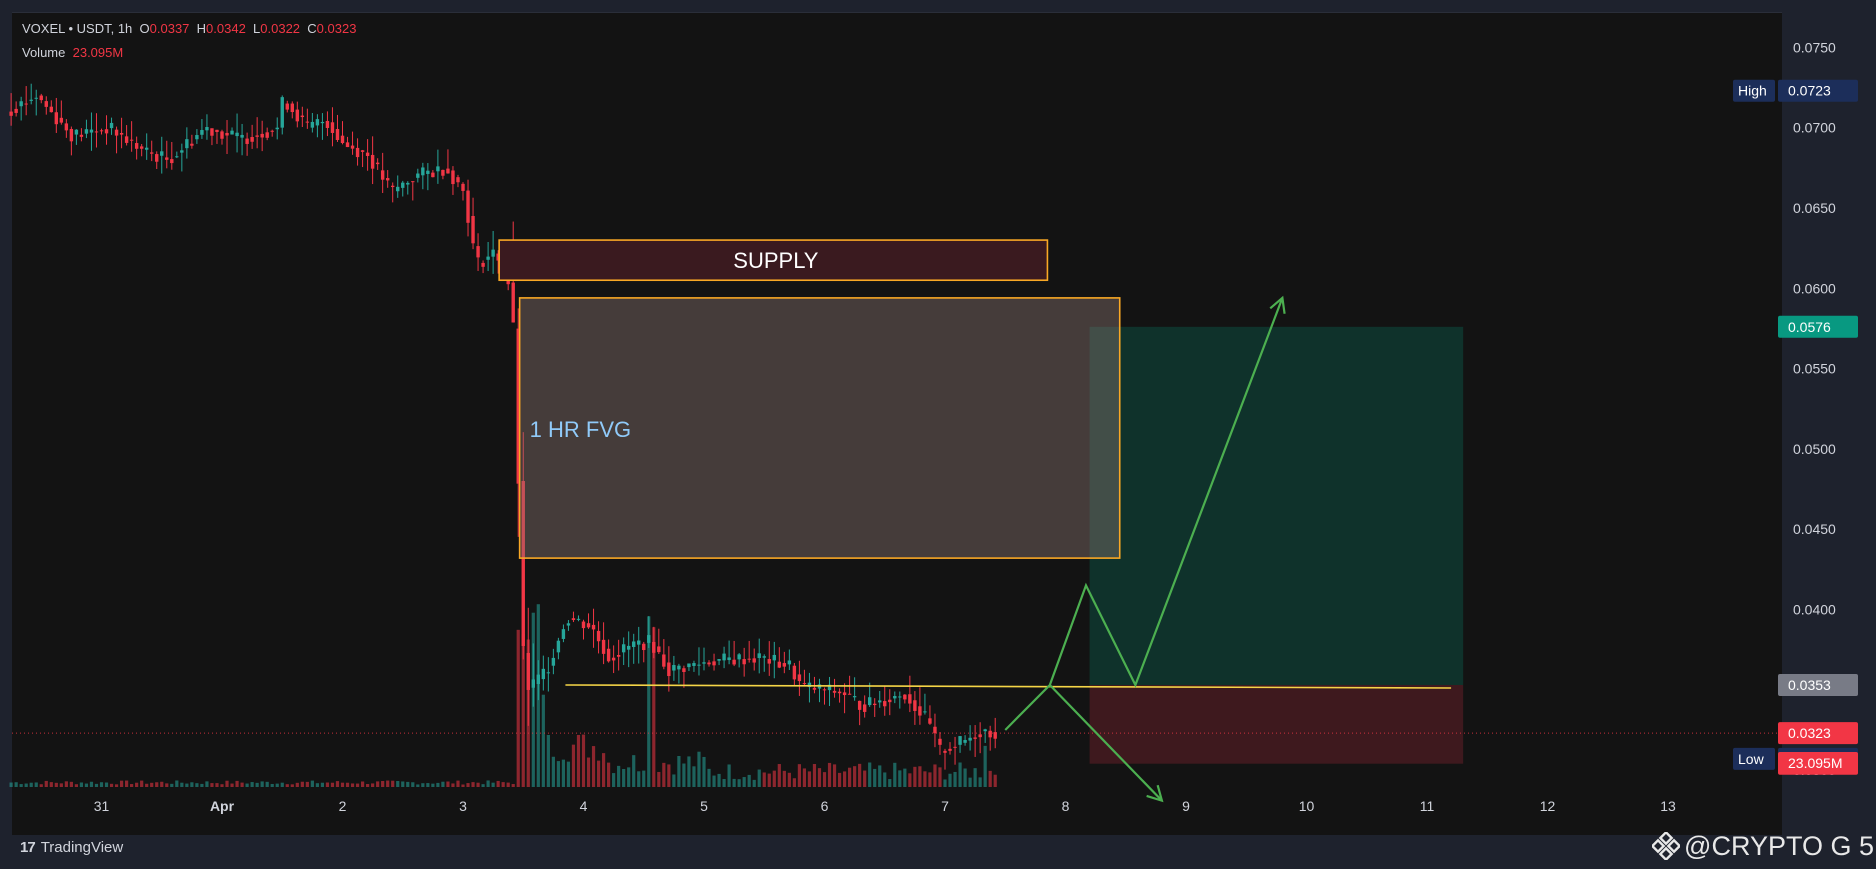 This screenshot has width=1876, height=869. What do you see at coordinates (1106, 743) in the screenshot?
I see `bearish-projection-path` at bounding box center [1106, 743].